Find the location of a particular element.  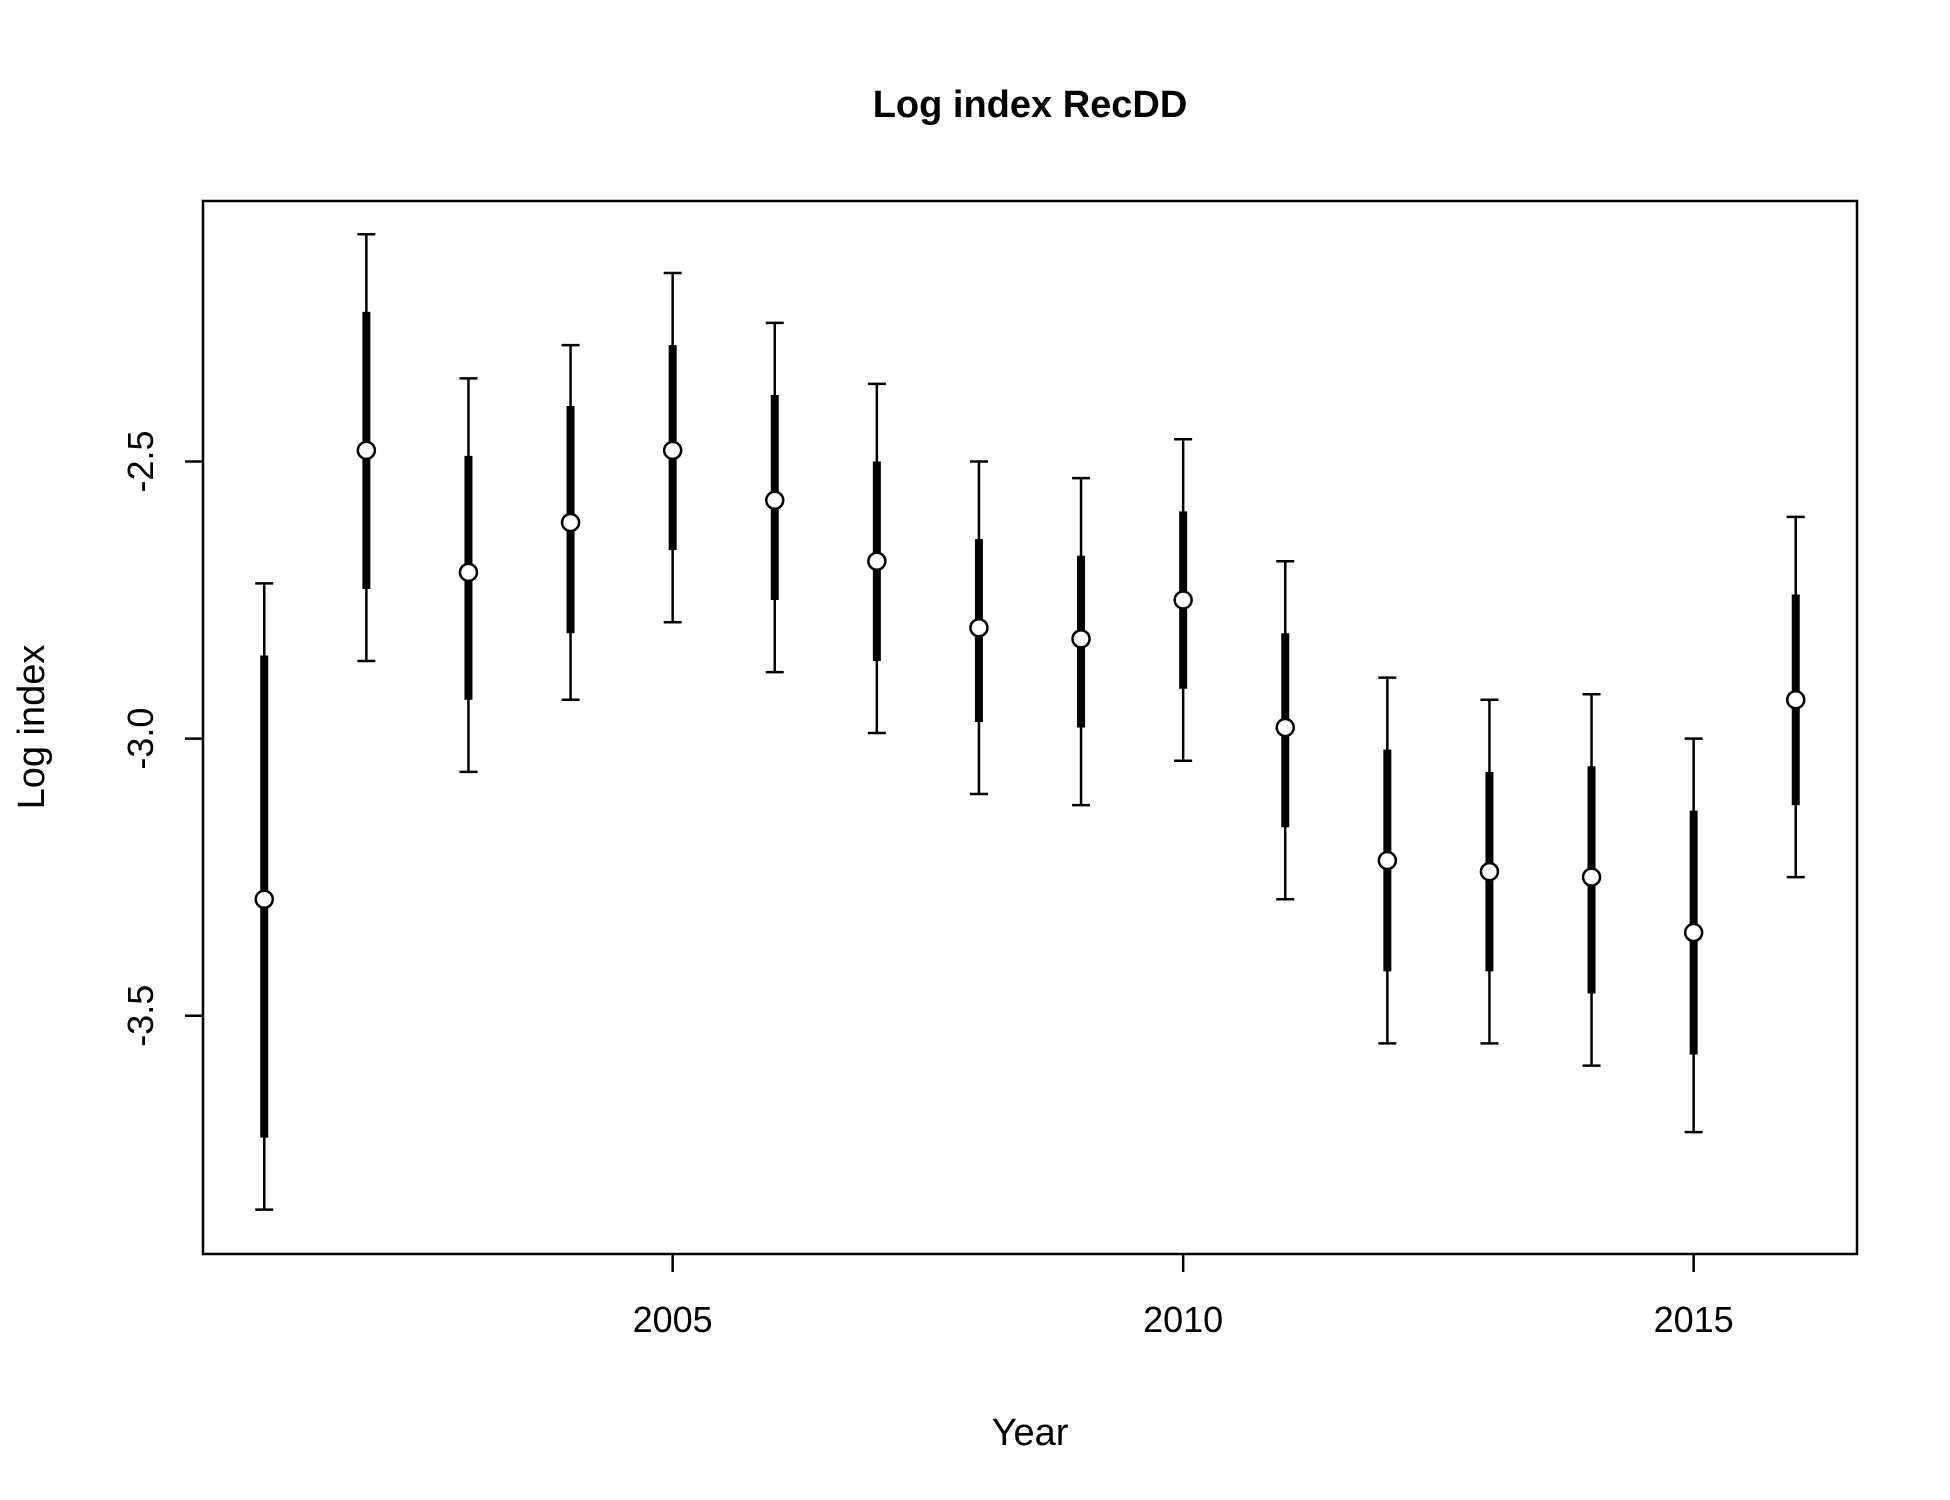

y-axis: -3.5 -3.0 -2.5 is located at coordinates (161, 738).